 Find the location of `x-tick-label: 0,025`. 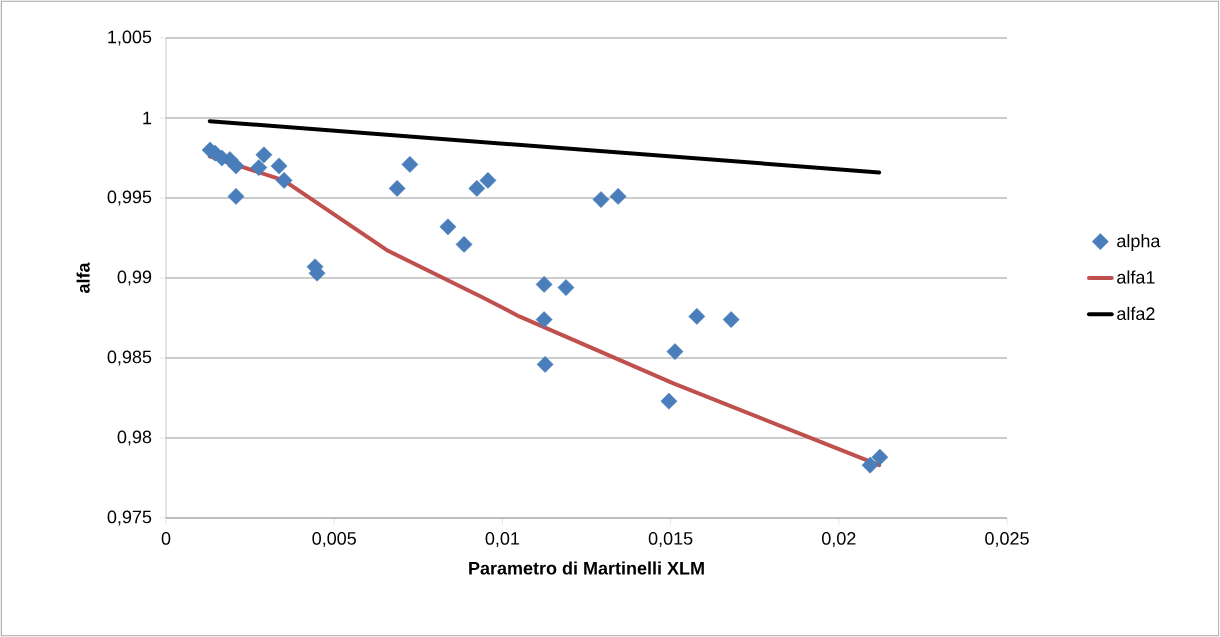

x-tick-label: 0,025 is located at coordinates (1007, 539).